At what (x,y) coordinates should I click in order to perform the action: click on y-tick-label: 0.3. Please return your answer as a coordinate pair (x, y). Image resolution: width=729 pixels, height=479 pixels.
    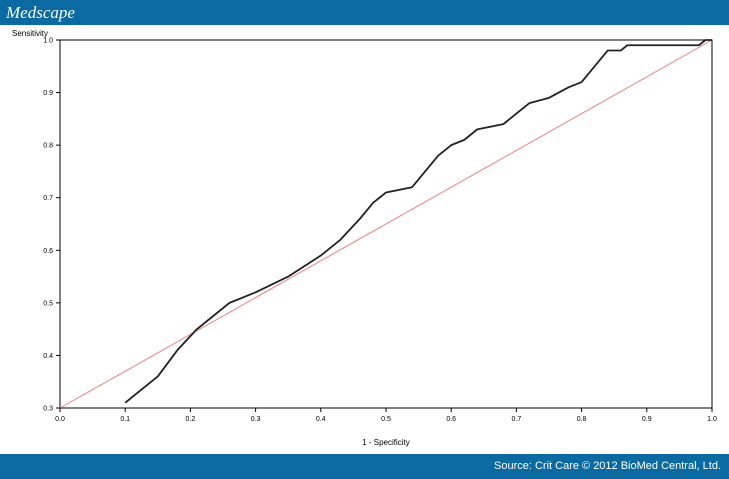
    Looking at the image, I should click on (48, 409).